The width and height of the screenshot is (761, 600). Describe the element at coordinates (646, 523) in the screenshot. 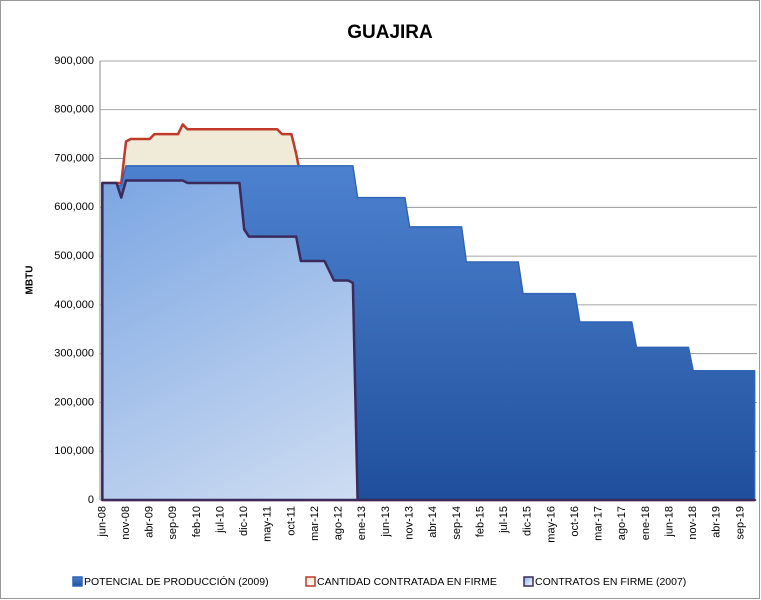

I see `x-tick-label: ene-18` at that location.